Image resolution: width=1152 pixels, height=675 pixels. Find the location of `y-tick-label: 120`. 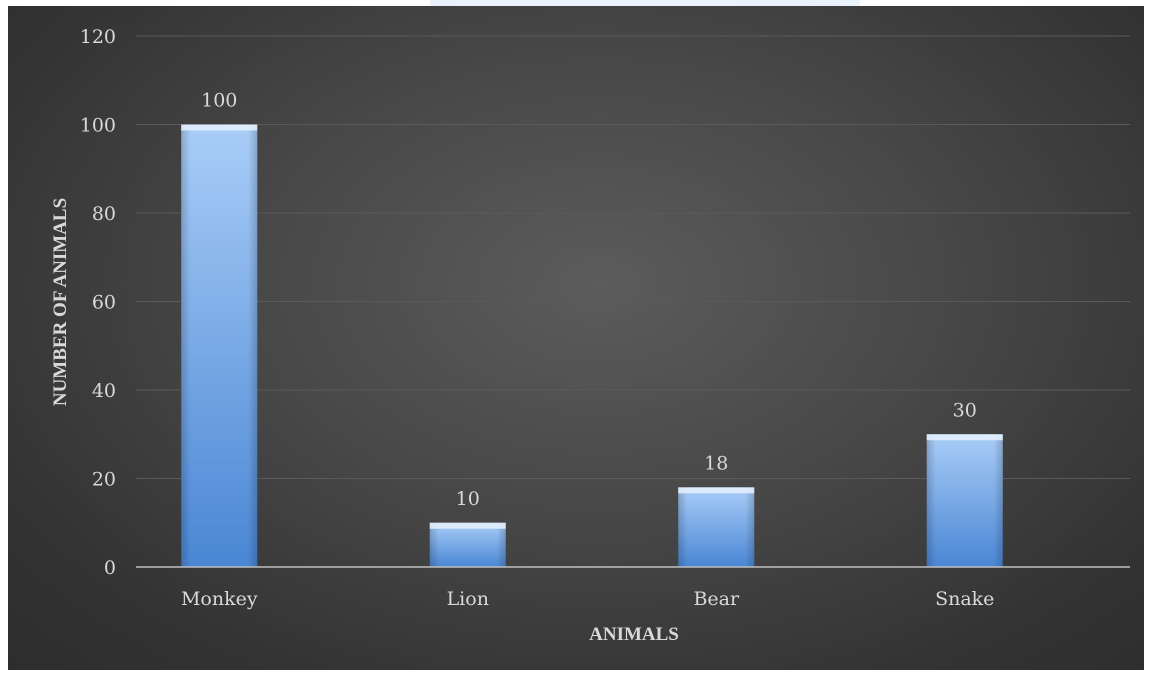

y-tick-label: 120 is located at coordinates (98, 37).